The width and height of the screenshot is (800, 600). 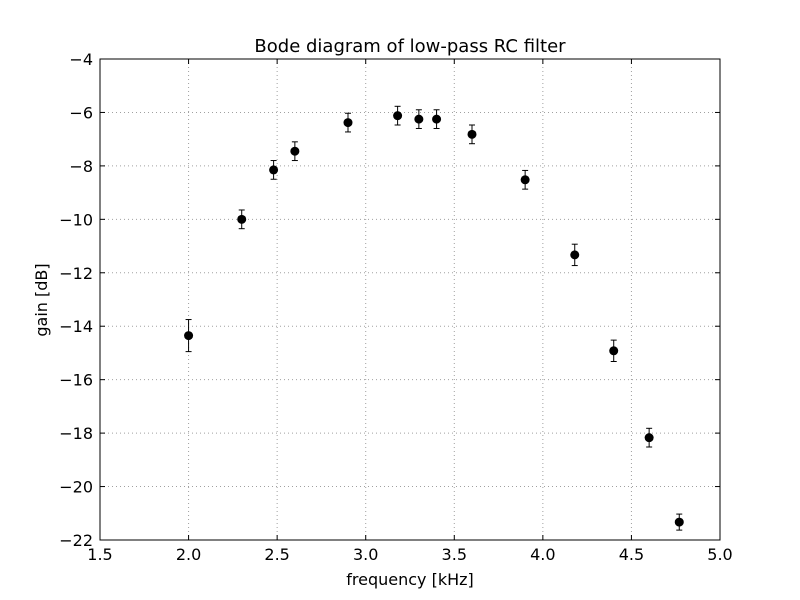 I want to click on y-tick-label: −18, so click(x=76, y=433).